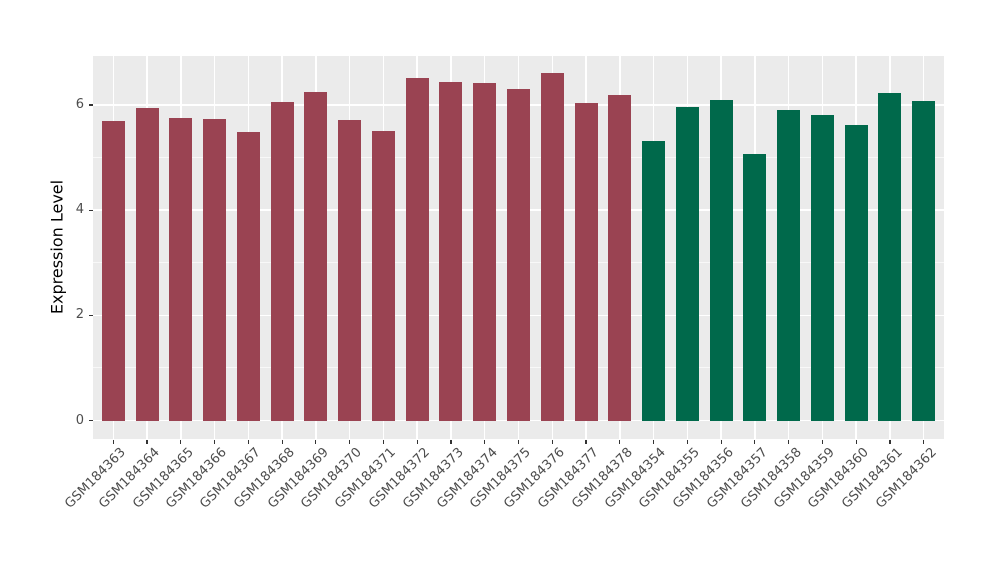 This screenshot has width=1000, height=580. What do you see at coordinates (620, 258) in the screenshot?
I see `bar-GSM184378` at bounding box center [620, 258].